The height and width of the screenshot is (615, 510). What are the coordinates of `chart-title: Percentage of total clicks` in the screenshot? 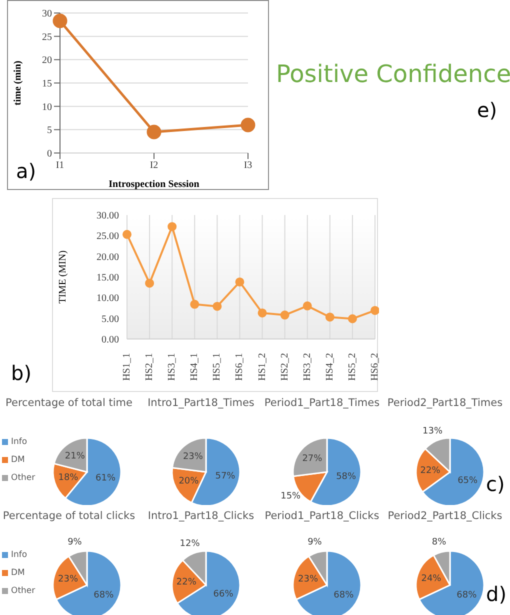 It's located at (69, 516).